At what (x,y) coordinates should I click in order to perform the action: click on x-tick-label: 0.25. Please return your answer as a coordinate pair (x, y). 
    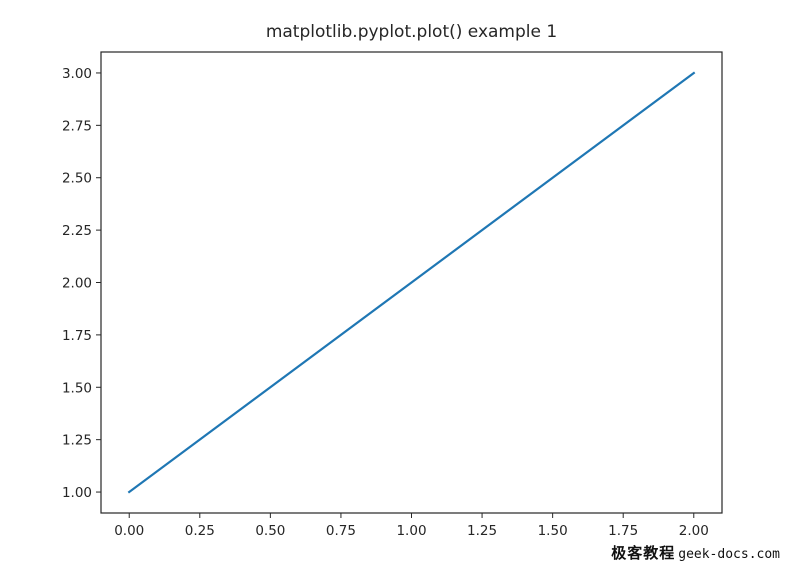
    Looking at the image, I should click on (200, 531).